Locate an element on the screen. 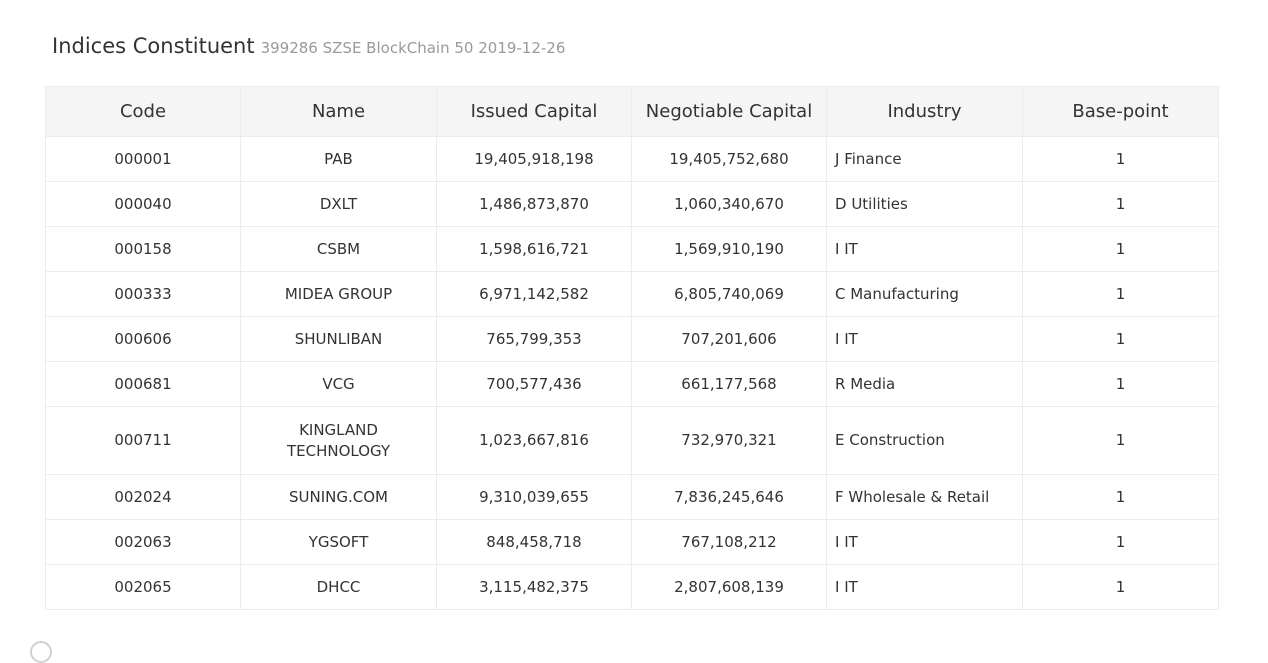 The height and width of the screenshot is (663, 1268). cell-negotiable-capital: 7,836,245,646 is located at coordinates (729, 497).